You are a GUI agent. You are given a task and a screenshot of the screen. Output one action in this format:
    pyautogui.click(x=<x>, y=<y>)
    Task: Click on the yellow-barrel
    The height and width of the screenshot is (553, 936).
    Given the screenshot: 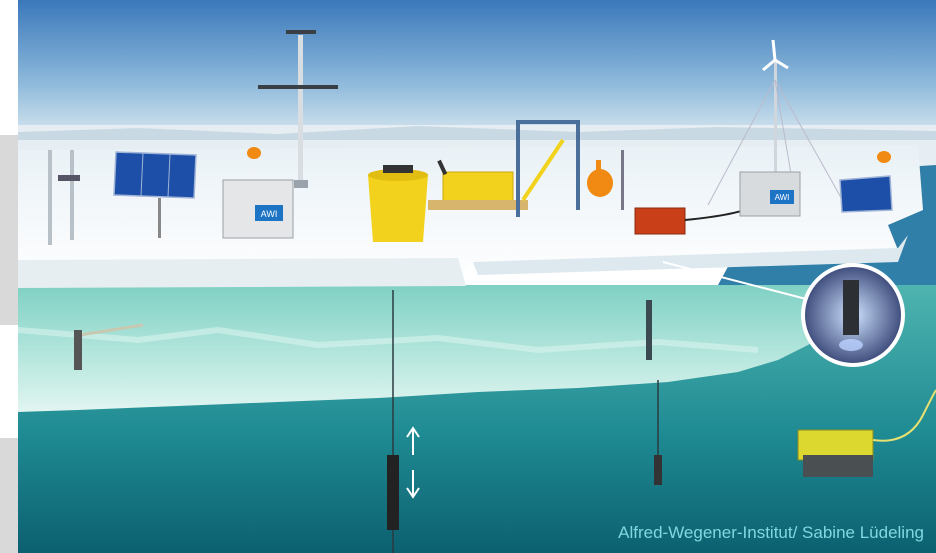 What is the action you would take?
    pyautogui.click(x=398, y=203)
    